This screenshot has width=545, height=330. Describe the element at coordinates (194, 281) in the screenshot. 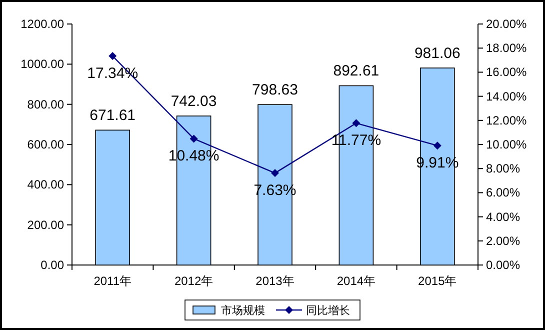

I see `x-tick-label: 2012年` at that location.